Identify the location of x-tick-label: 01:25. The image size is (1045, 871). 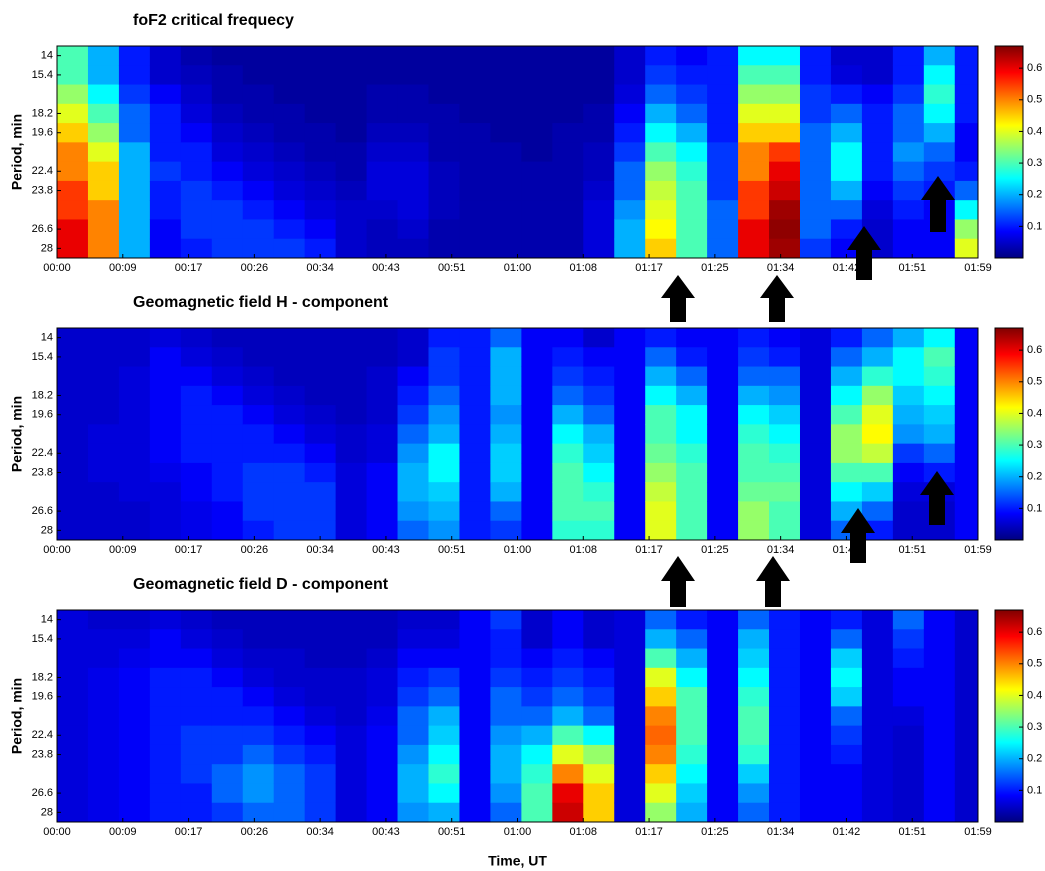
(715, 268).